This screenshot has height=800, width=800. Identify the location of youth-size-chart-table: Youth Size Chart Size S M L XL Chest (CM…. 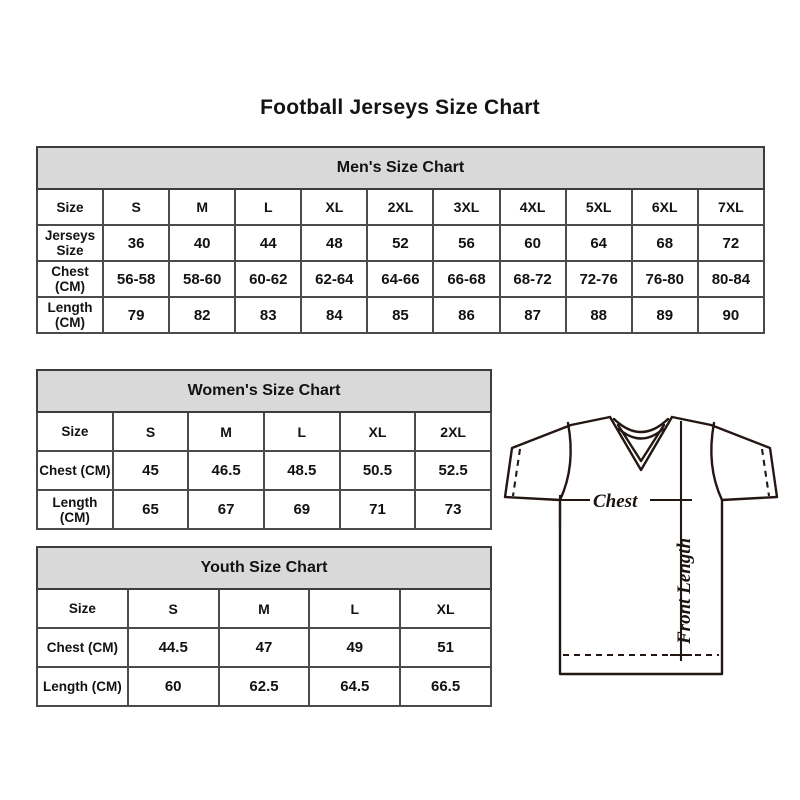
(264, 626).